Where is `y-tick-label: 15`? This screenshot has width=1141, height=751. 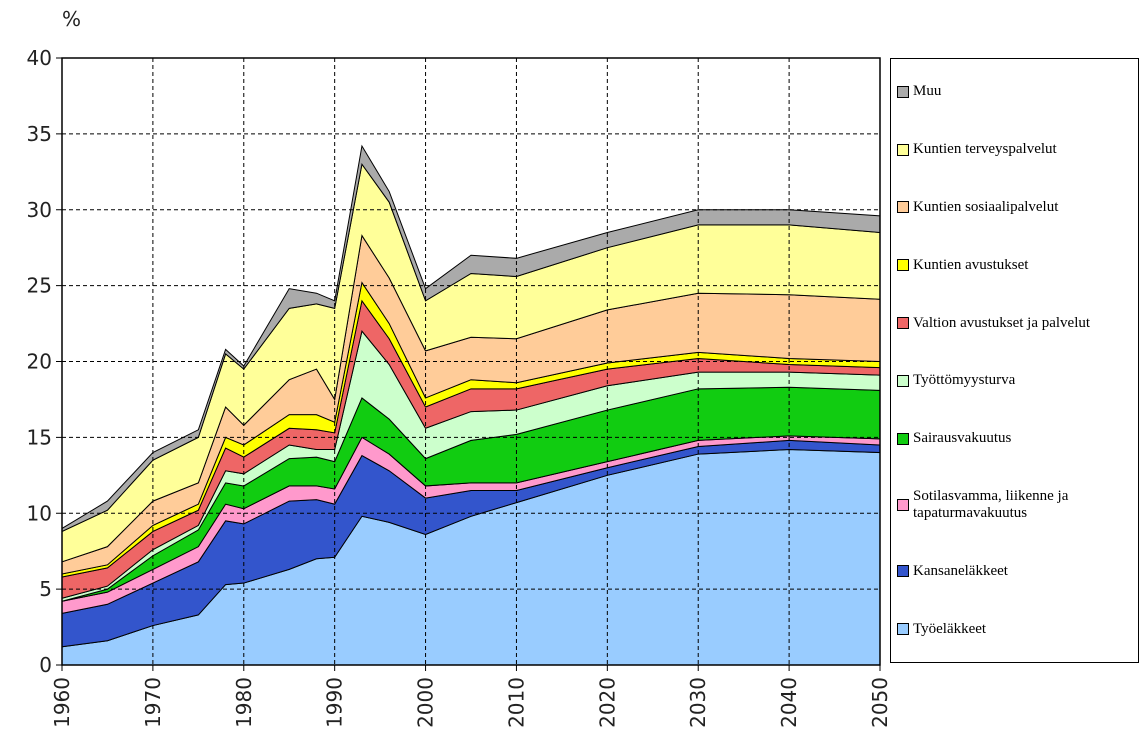
y-tick-label: 15 is located at coordinates (39, 437).